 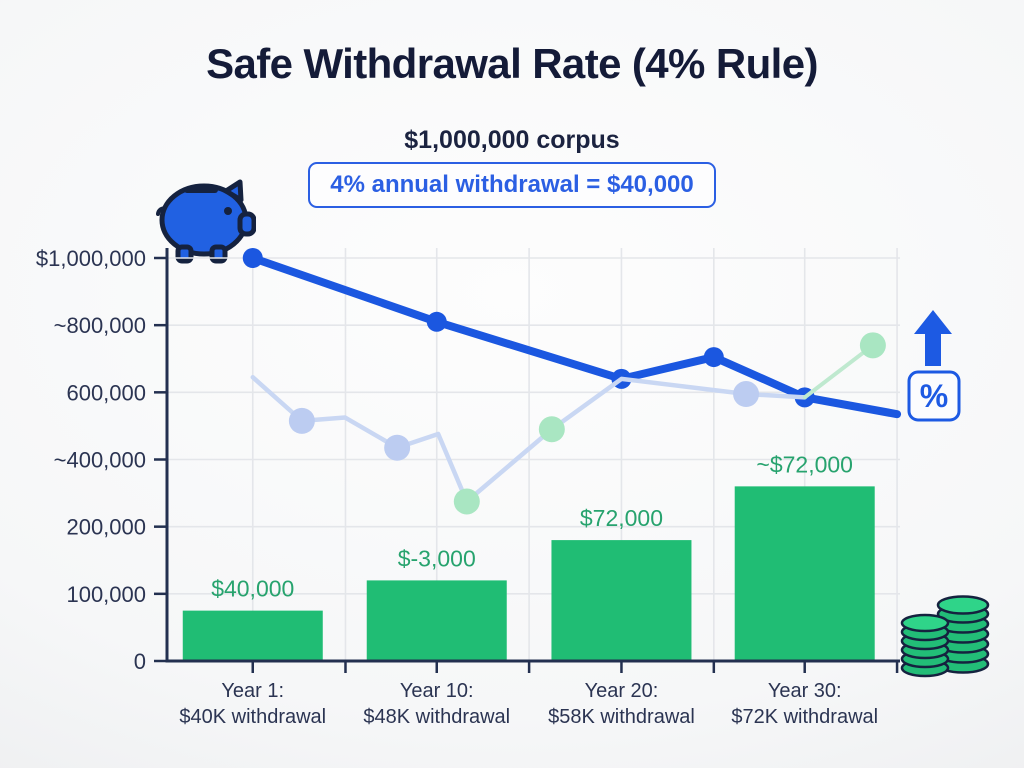 I want to click on callout-wrapper: 4% annual withdrawal = $40,000, so click(x=512, y=185).